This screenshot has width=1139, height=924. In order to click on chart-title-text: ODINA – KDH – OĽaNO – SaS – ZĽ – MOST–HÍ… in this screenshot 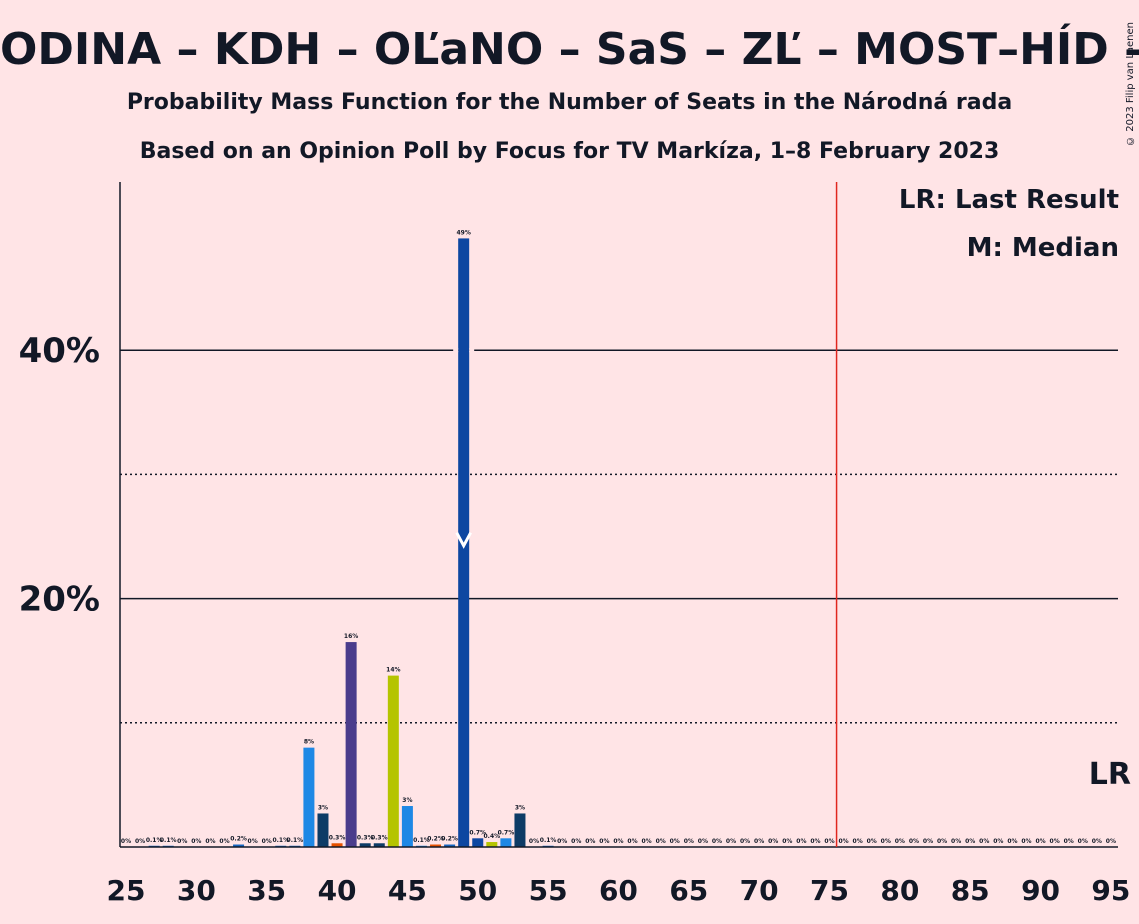, I will do `click(569, 49)`.